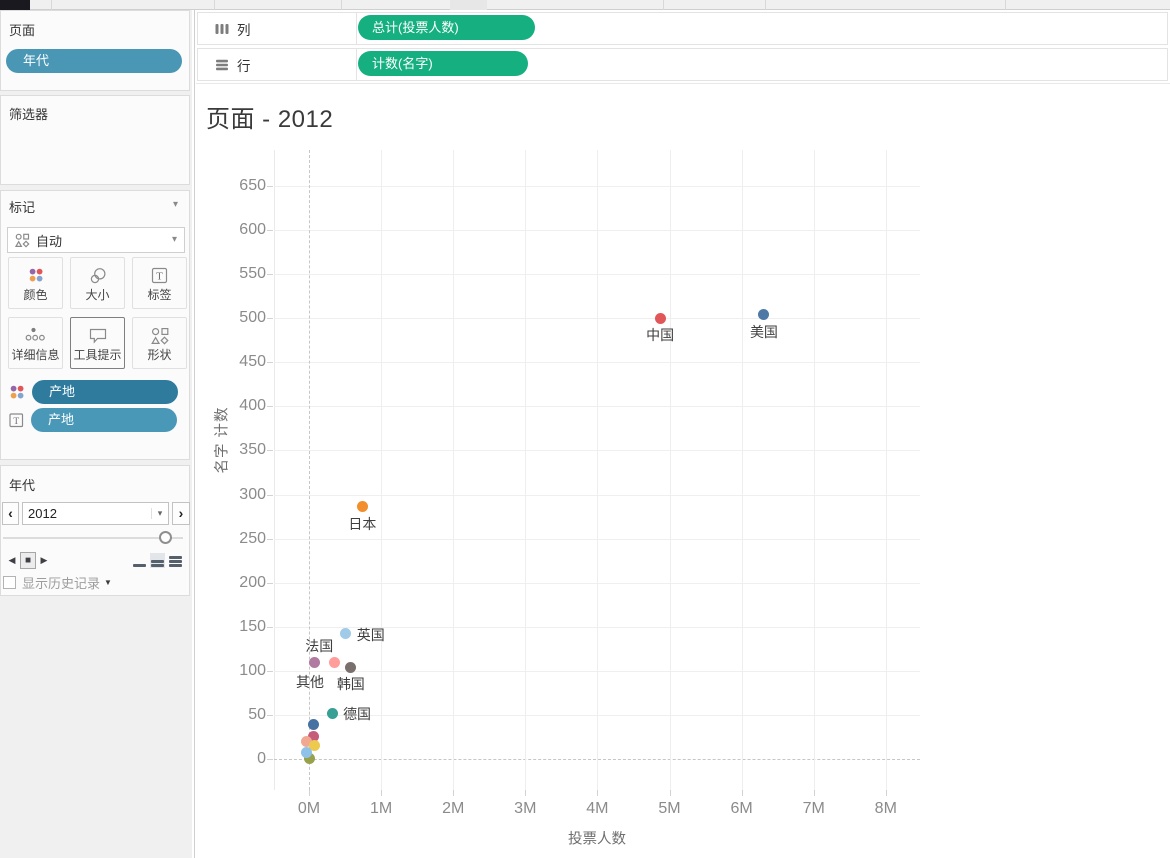  Describe the element at coordinates (252, 230) in the screenshot. I see `y-tick-label: 600` at that location.